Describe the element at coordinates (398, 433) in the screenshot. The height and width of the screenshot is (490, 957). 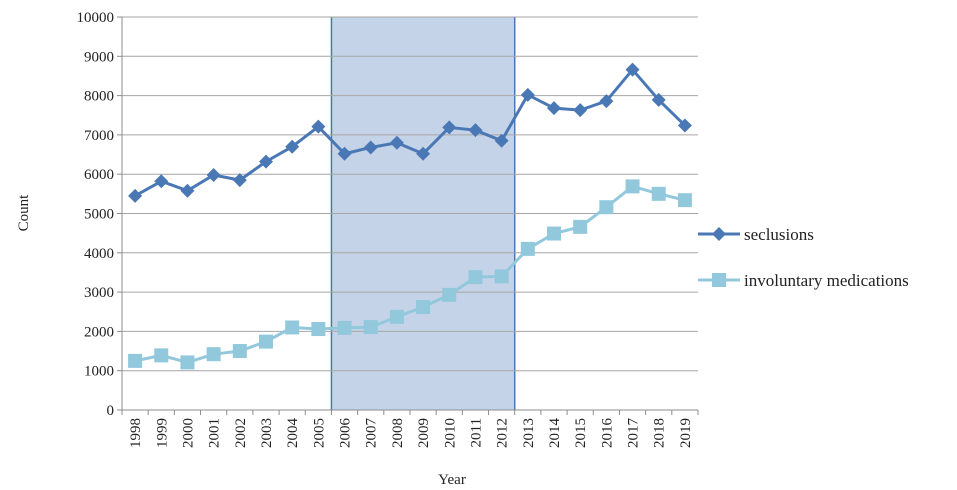
I see `x-tick-label: 2008` at that location.